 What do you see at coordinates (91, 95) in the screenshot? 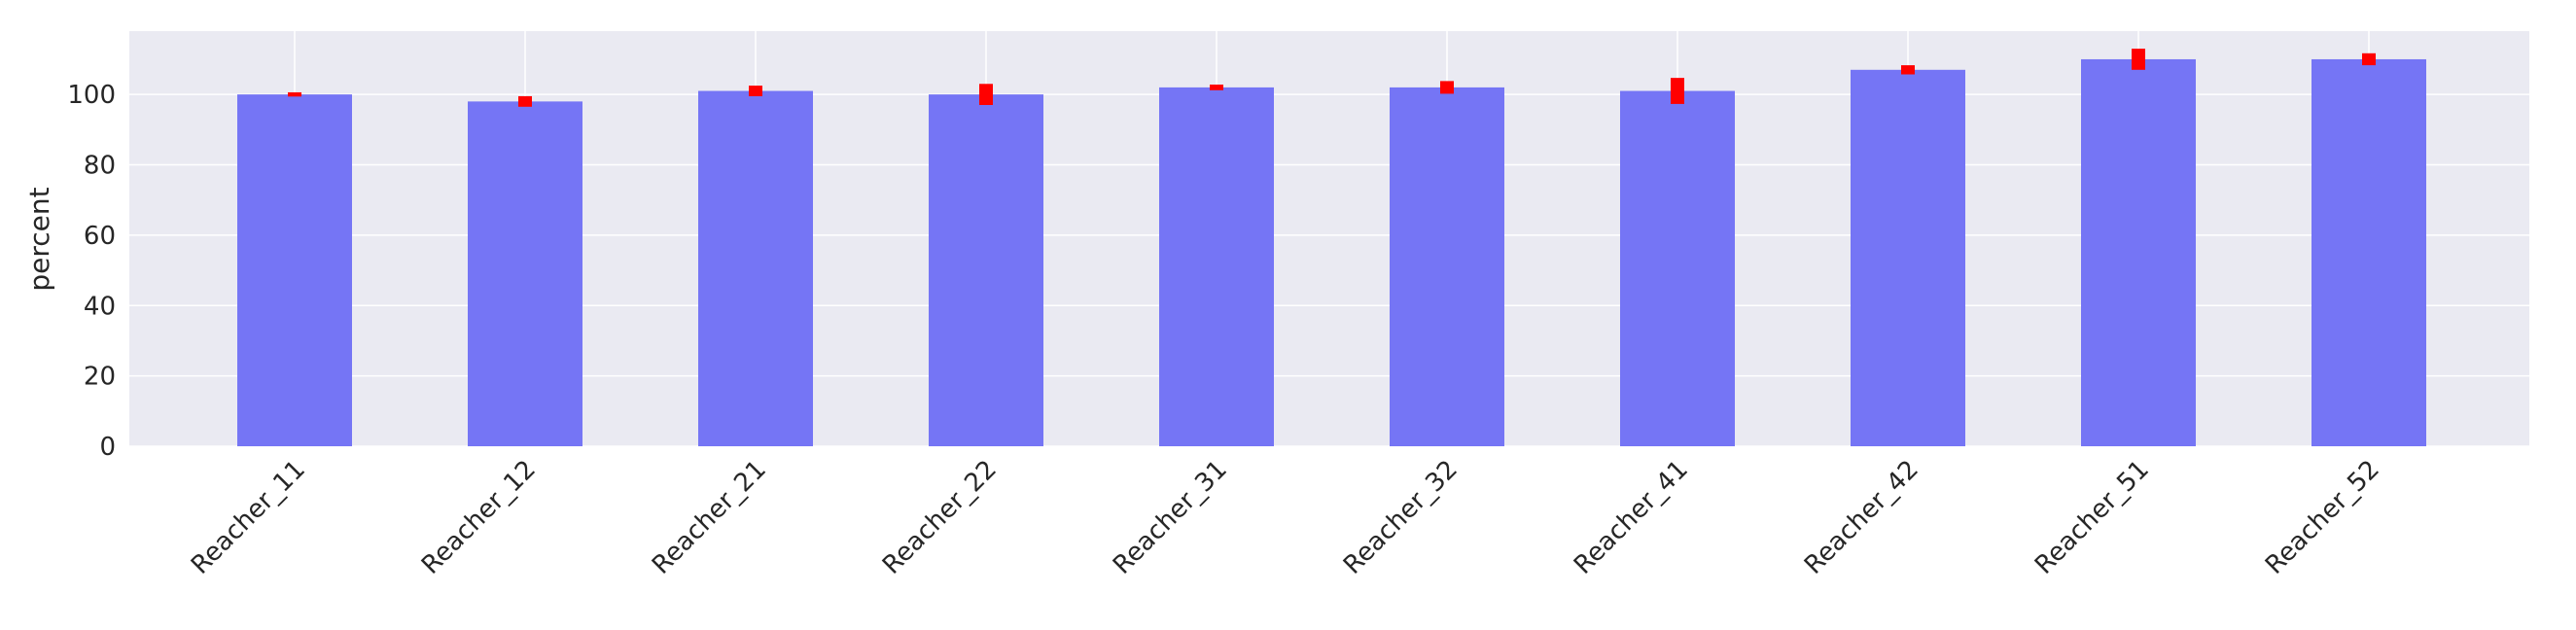
I see `y-tick-label: 100` at bounding box center [91, 95].